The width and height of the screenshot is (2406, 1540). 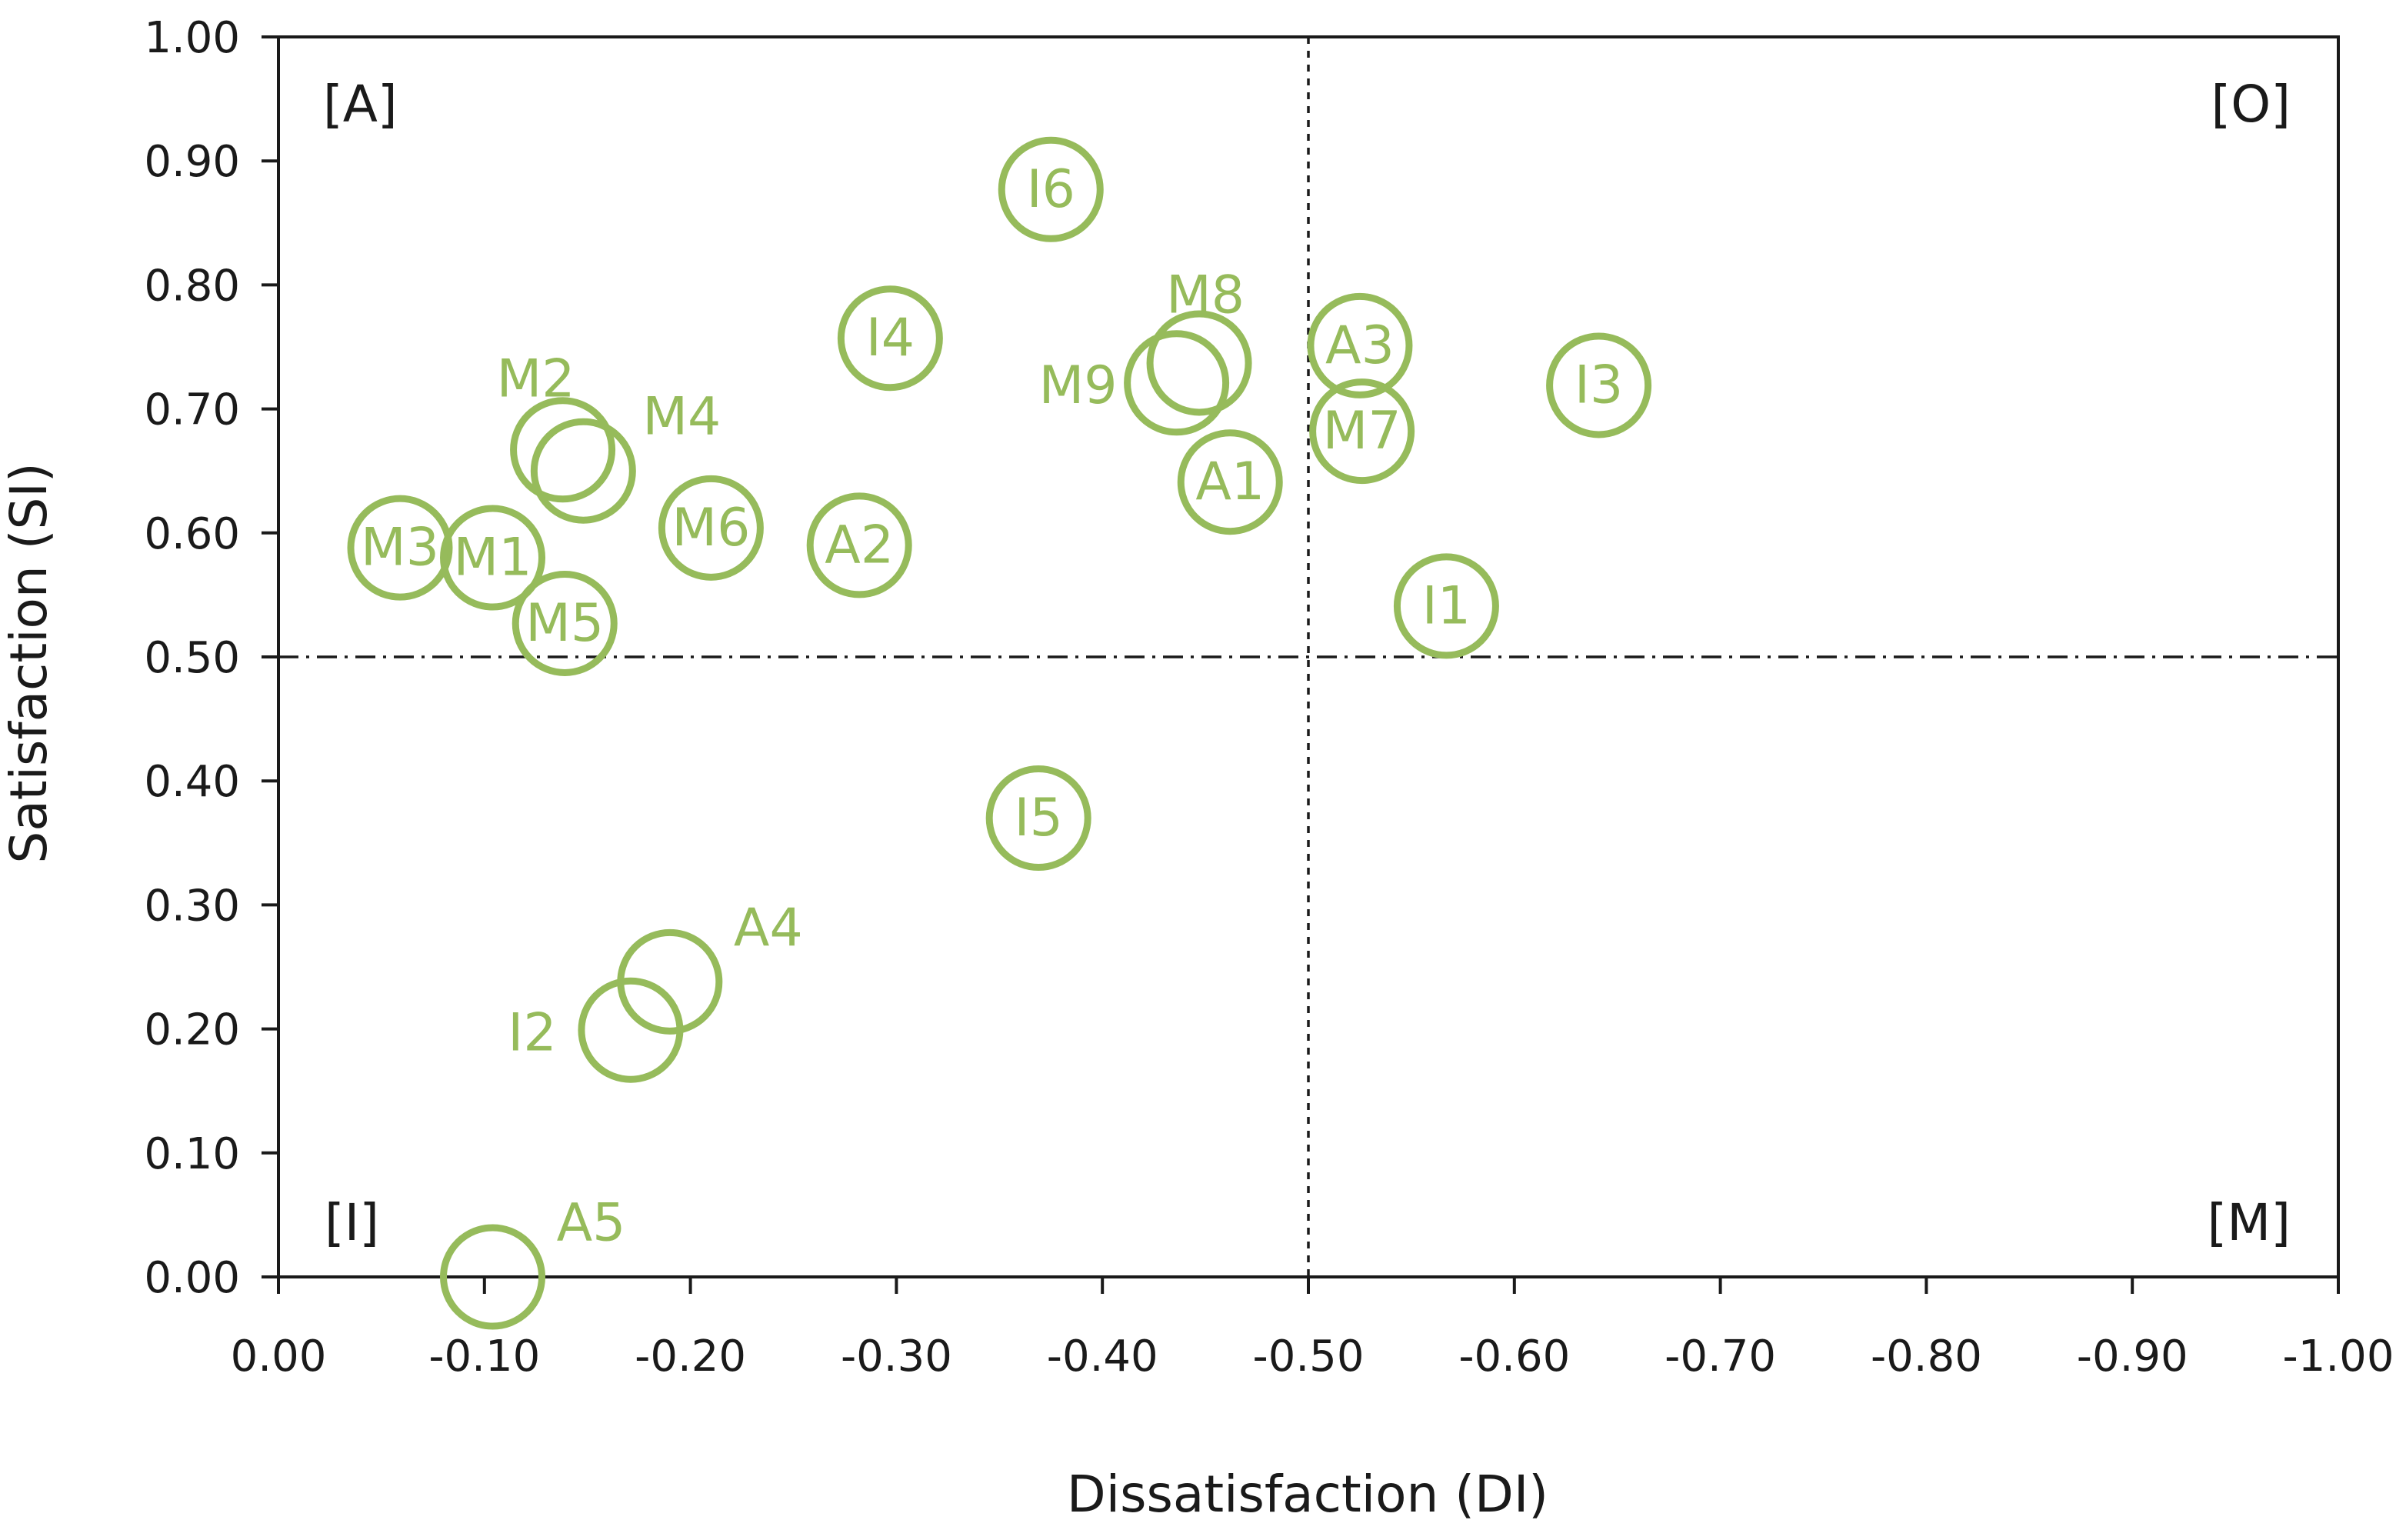 What do you see at coordinates (279, 1357) in the screenshot?
I see `x-tick-label: 0.00` at bounding box center [279, 1357].